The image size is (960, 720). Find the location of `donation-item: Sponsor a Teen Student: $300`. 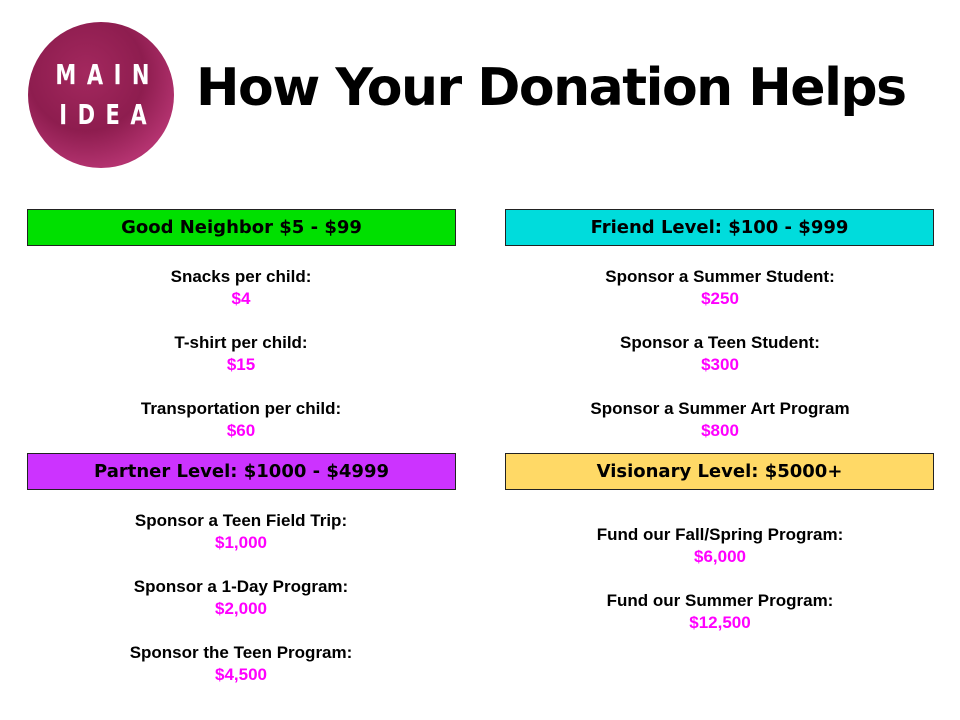

donation-item: Sponsor a Teen Student: $300 is located at coordinates (720, 354).